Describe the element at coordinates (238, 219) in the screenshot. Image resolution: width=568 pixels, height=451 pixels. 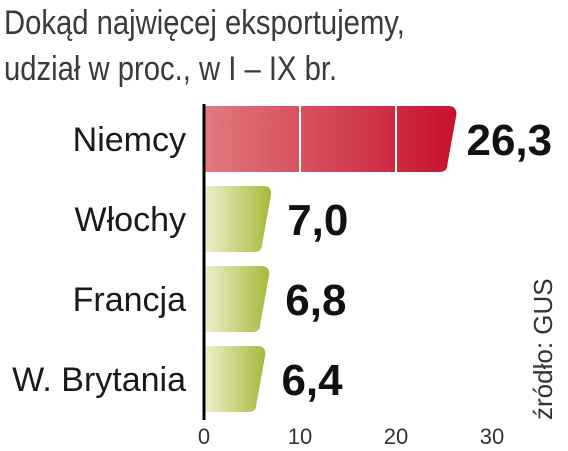
I see `bar-w-ochy` at that location.